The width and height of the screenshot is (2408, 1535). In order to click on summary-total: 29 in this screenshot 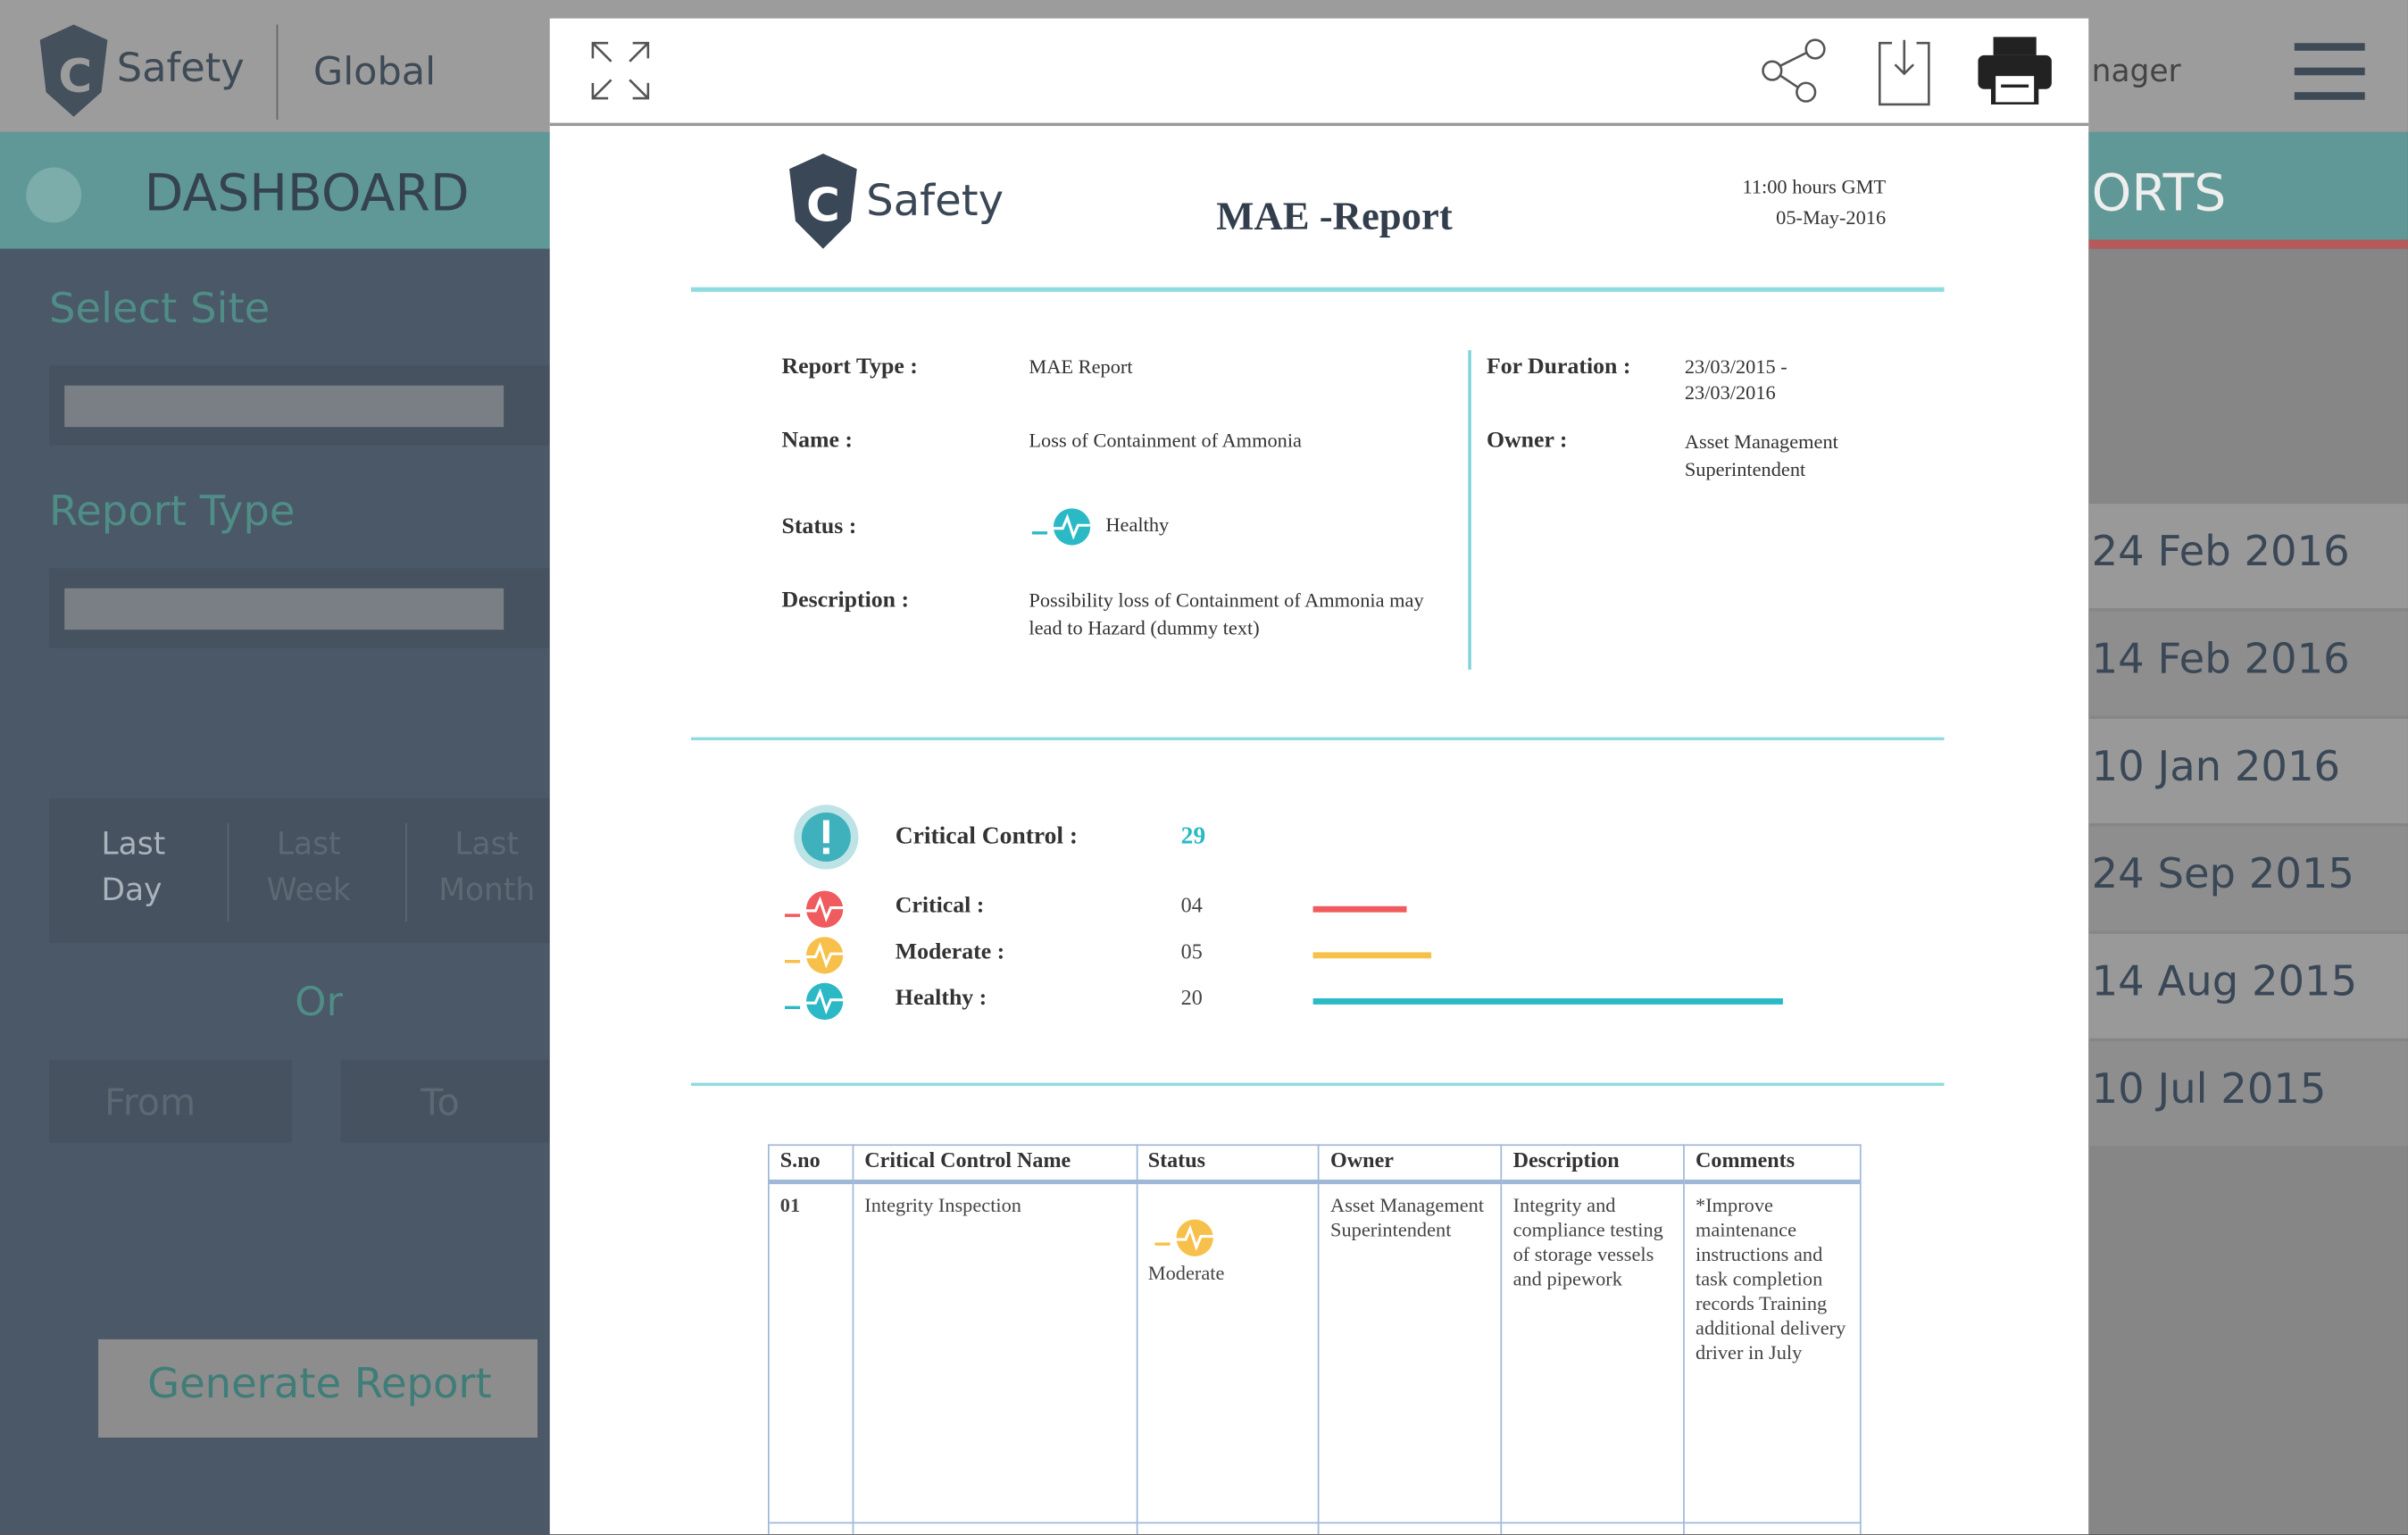, I will do `click(1193, 836)`.